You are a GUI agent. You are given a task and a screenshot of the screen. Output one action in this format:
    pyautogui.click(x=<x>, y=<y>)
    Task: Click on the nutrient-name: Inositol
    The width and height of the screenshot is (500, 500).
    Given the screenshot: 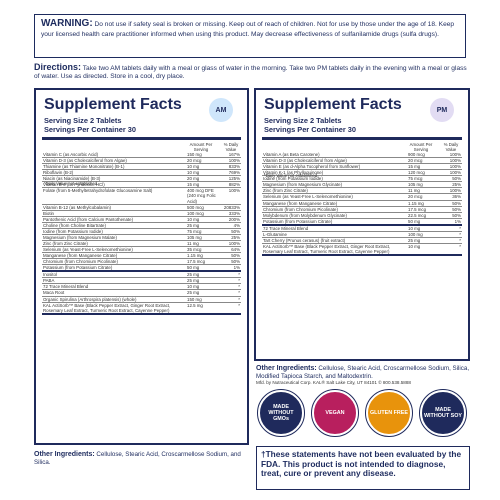 What is the action you would take?
    pyautogui.click(x=50, y=275)
    